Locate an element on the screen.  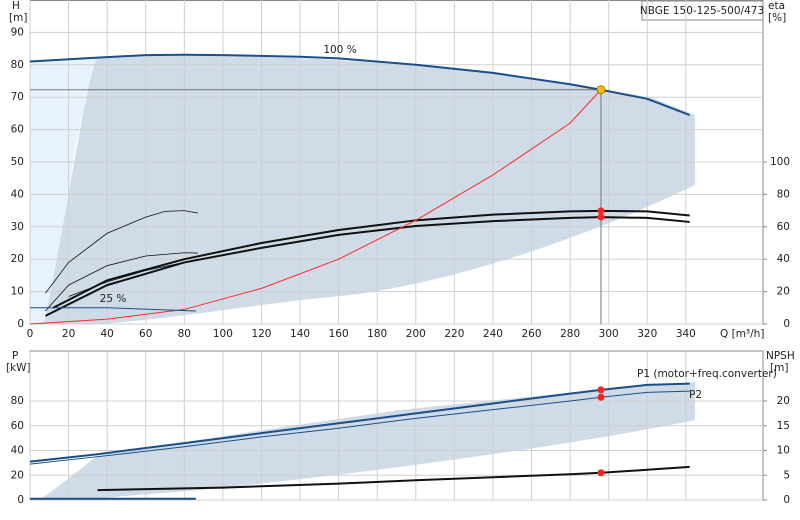
x-tick-label: 320 is located at coordinates (647, 334).